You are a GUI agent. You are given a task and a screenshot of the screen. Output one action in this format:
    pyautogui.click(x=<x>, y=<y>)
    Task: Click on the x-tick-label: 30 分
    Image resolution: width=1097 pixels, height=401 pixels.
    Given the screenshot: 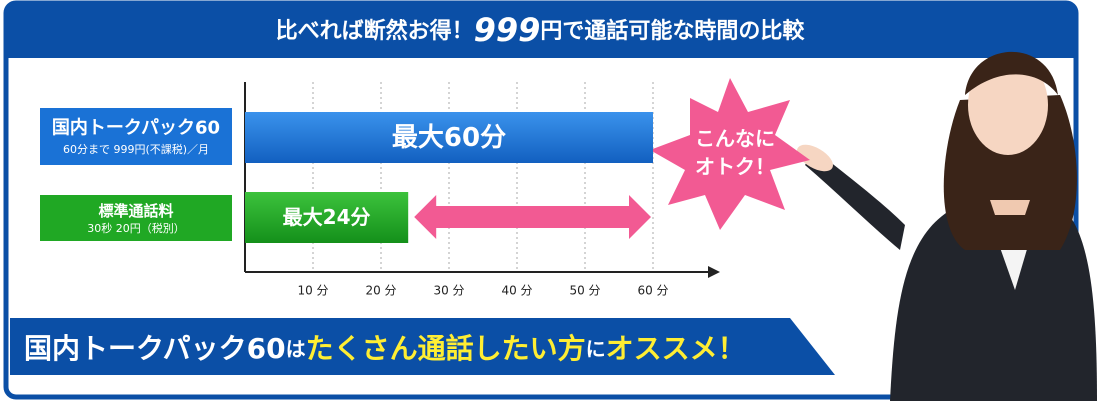 What is the action you would take?
    pyautogui.click(x=448, y=291)
    